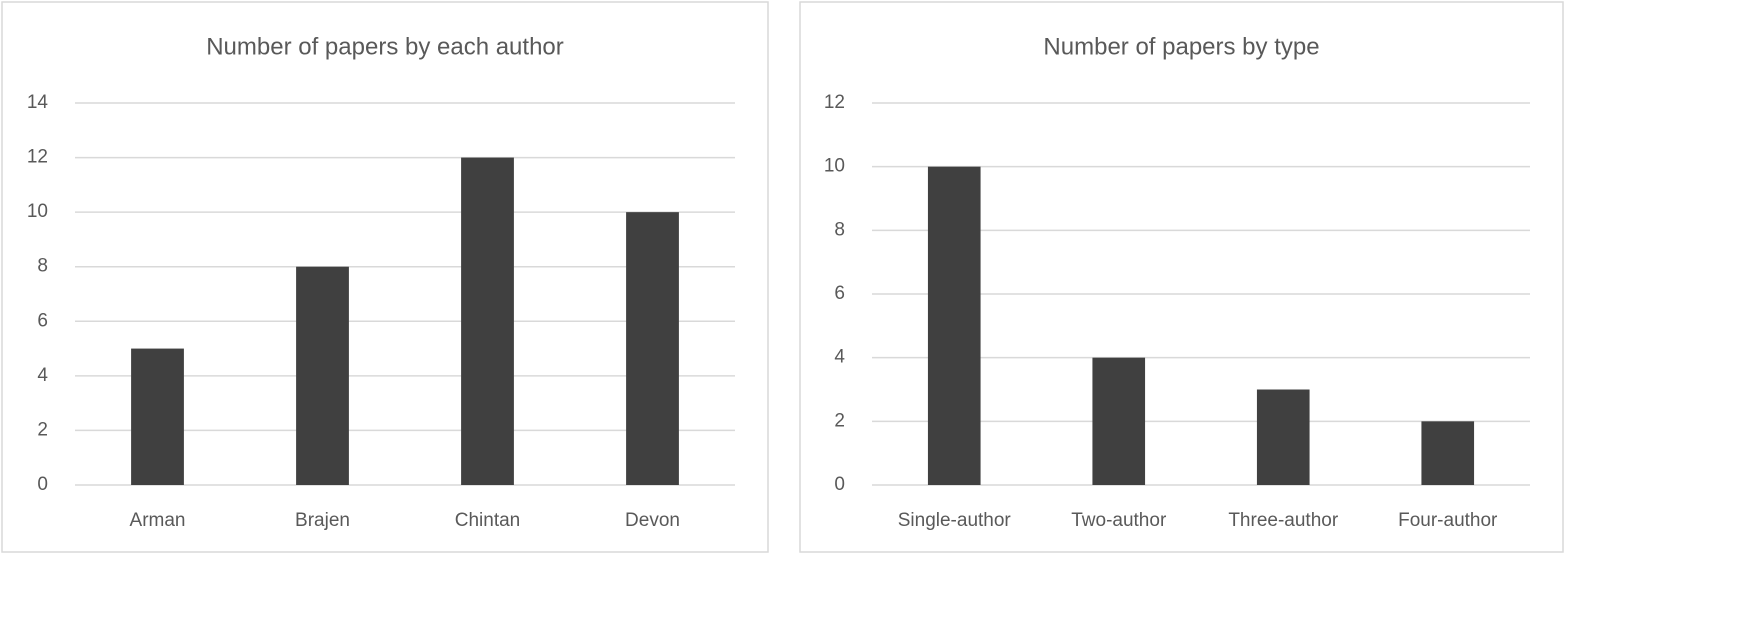 This screenshot has width=1746, height=618. What do you see at coordinates (38, 102) in the screenshot?
I see `y-tick-label: 14` at bounding box center [38, 102].